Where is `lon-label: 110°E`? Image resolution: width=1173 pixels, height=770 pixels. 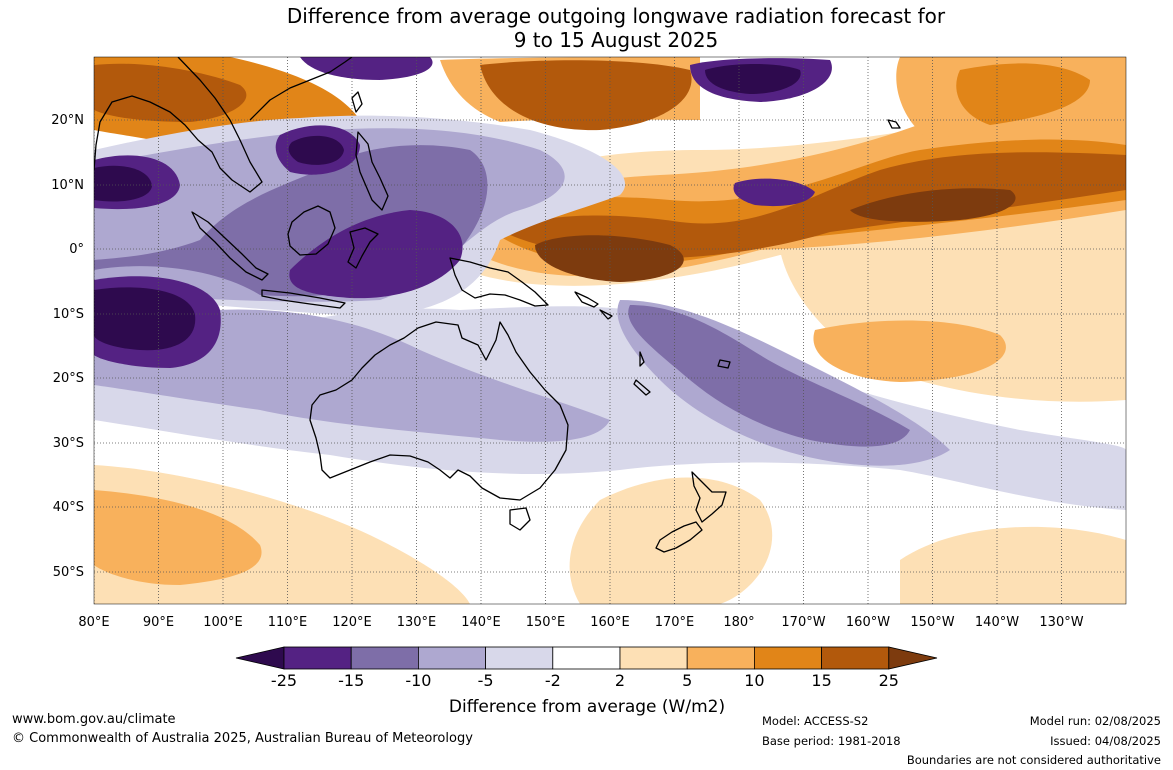 lon-label: 110°E is located at coordinates (288, 622).